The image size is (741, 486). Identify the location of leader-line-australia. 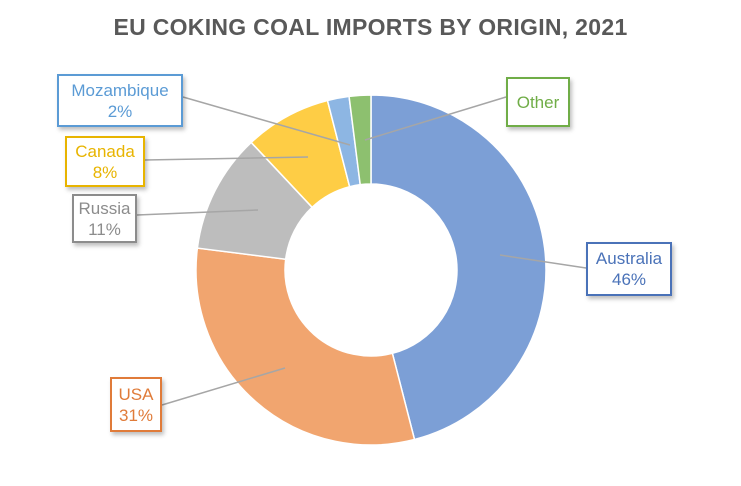
(543, 261).